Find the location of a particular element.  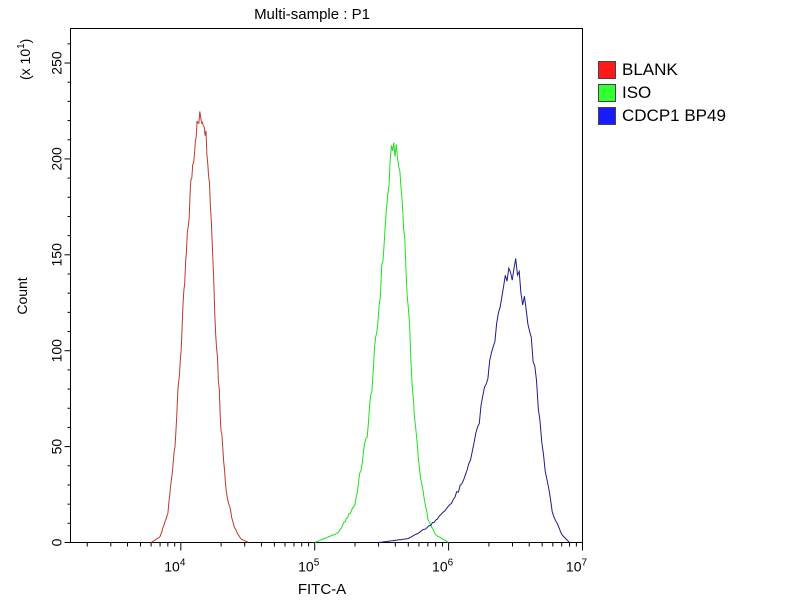

x-tick-label: 10⁶ is located at coordinates (443, 566).